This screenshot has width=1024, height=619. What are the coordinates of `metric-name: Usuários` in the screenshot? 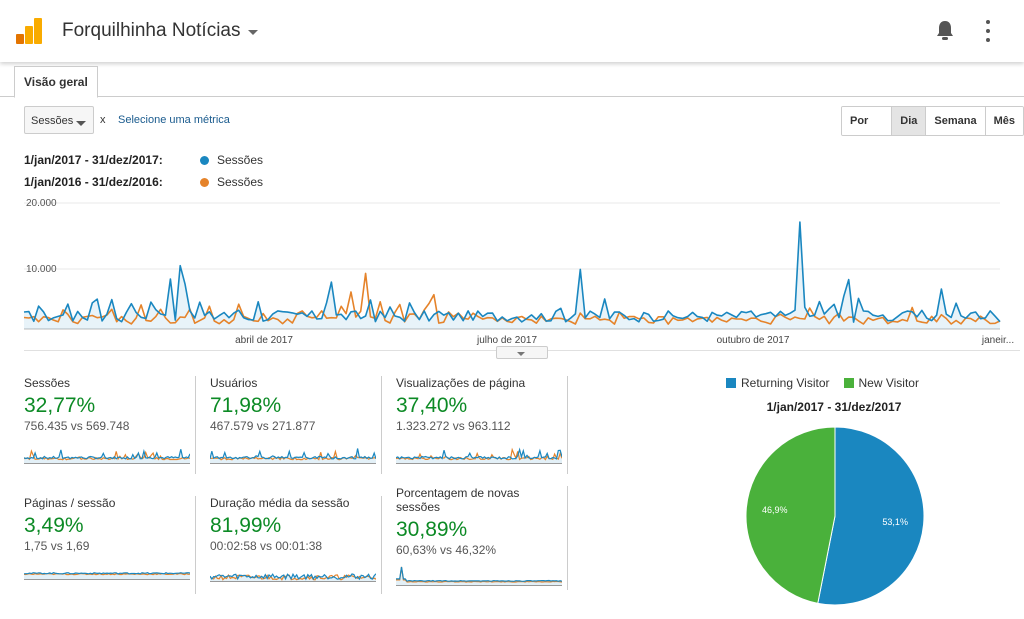 It's located at (234, 383).